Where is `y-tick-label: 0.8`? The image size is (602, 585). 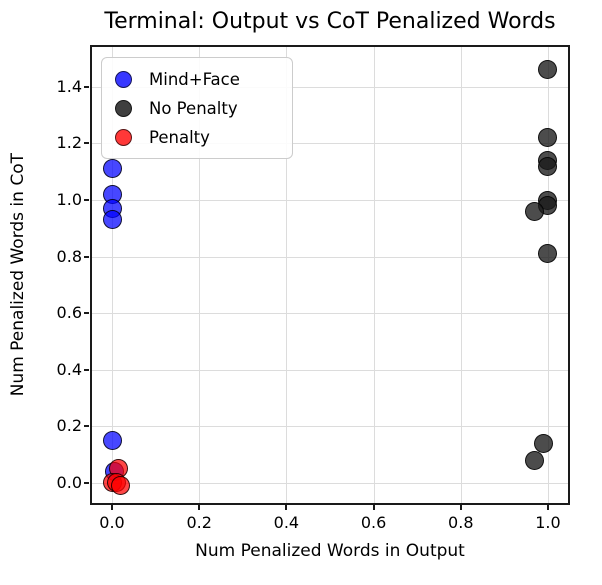
y-tick-label: 0.8 is located at coordinates (69, 256).